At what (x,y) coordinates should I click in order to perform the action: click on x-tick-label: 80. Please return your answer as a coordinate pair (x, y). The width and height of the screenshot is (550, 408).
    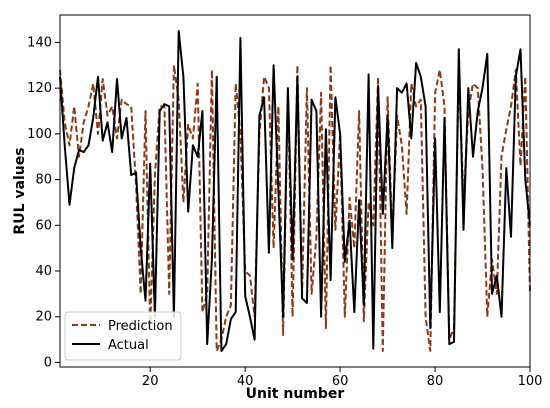
    Looking at the image, I should click on (435, 381).